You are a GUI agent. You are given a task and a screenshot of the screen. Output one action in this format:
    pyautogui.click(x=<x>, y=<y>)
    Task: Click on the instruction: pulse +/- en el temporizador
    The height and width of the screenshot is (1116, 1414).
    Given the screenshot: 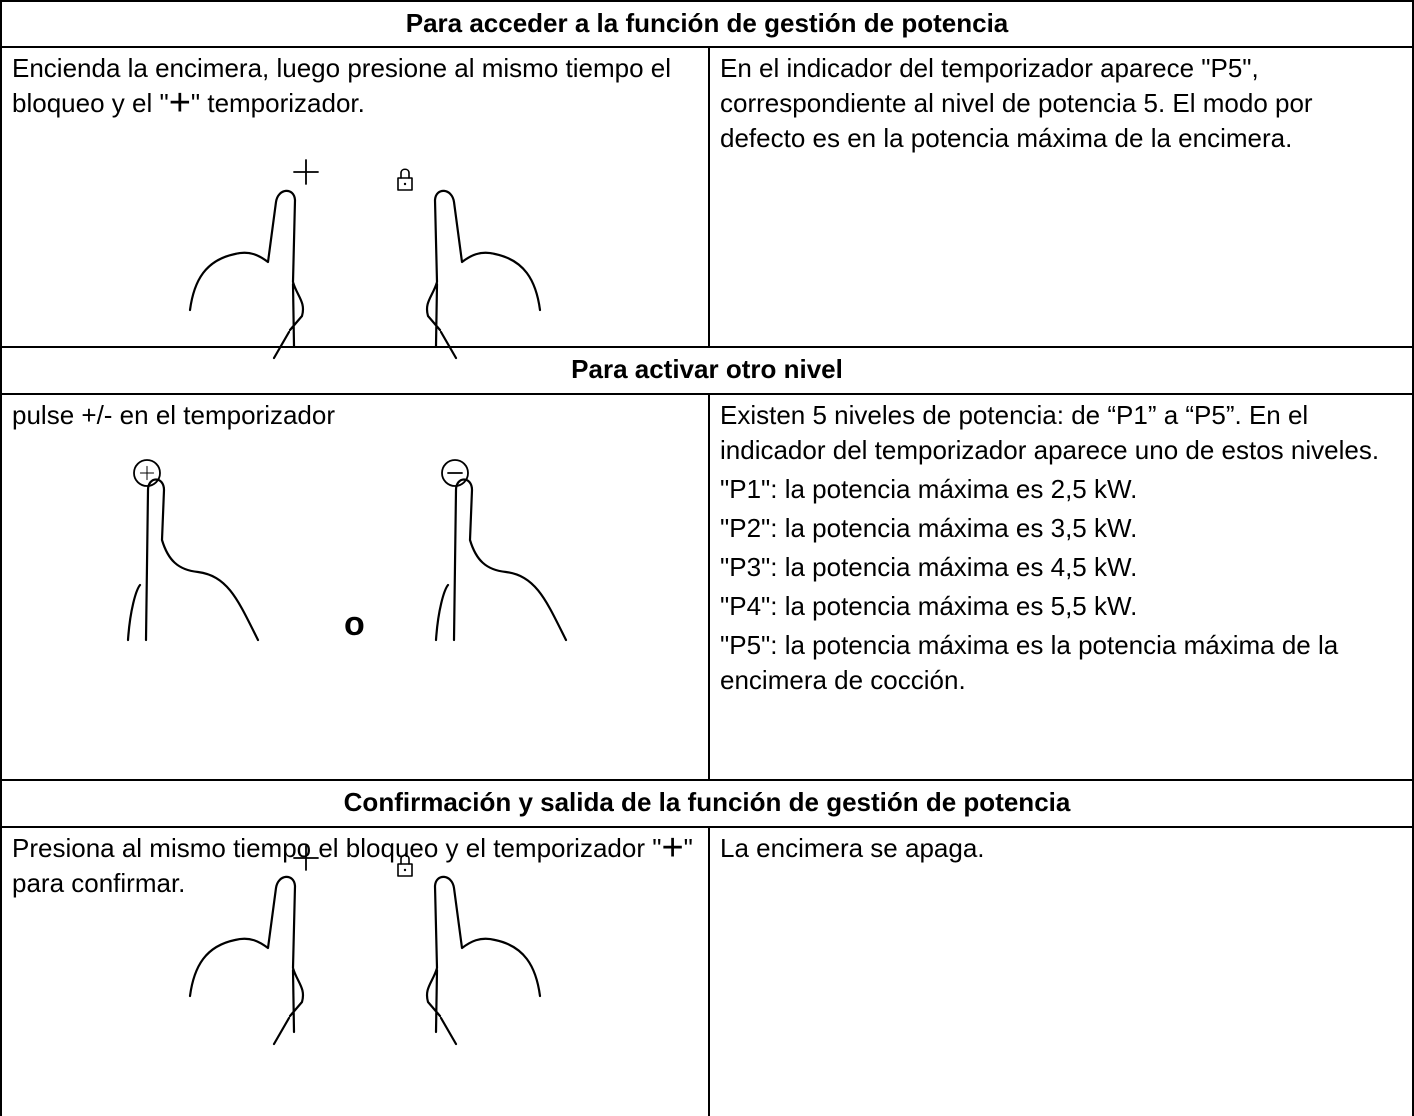 What is the action you would take?
    pyautogui.click(x=174, y=415)
    